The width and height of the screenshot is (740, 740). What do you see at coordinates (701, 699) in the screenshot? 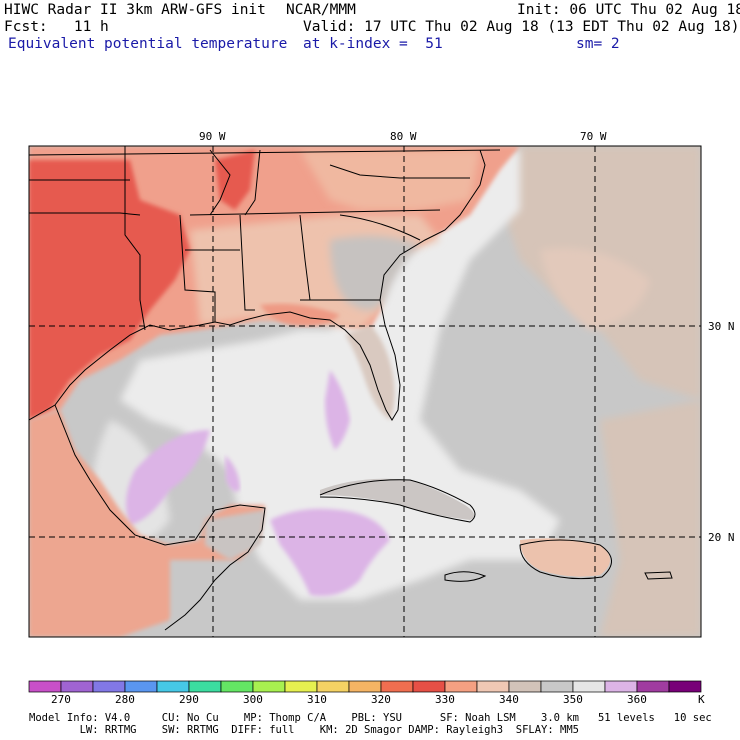
I see `colorbar-unit: K` at bounding box center [701, 699].